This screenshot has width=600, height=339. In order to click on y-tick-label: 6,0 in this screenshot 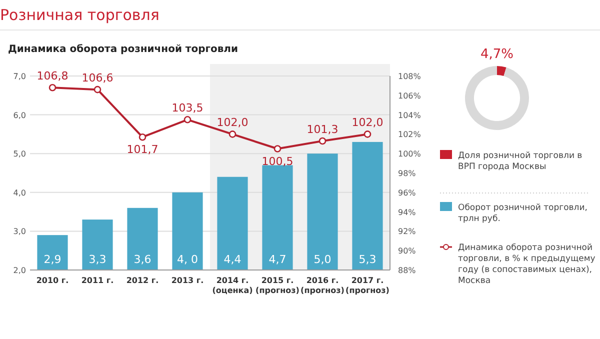, I will do `click(19, 115)`.